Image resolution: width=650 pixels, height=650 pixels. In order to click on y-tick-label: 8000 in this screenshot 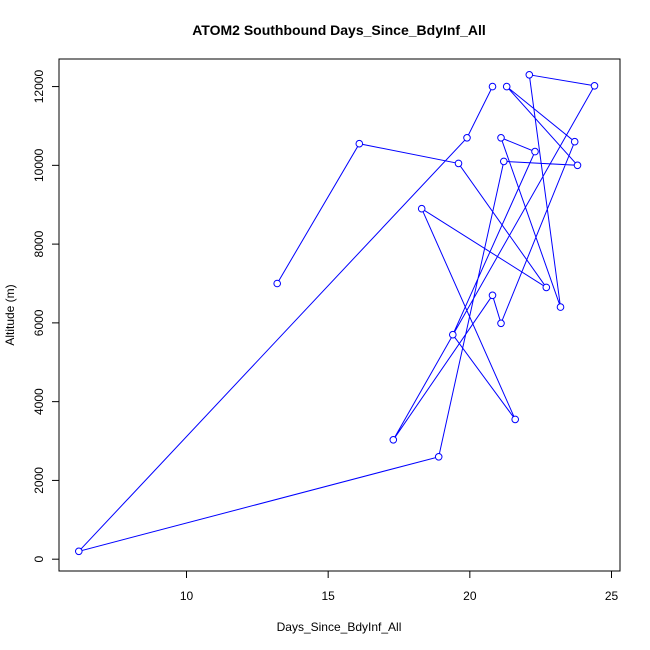, I will do `click(39, 243)`.